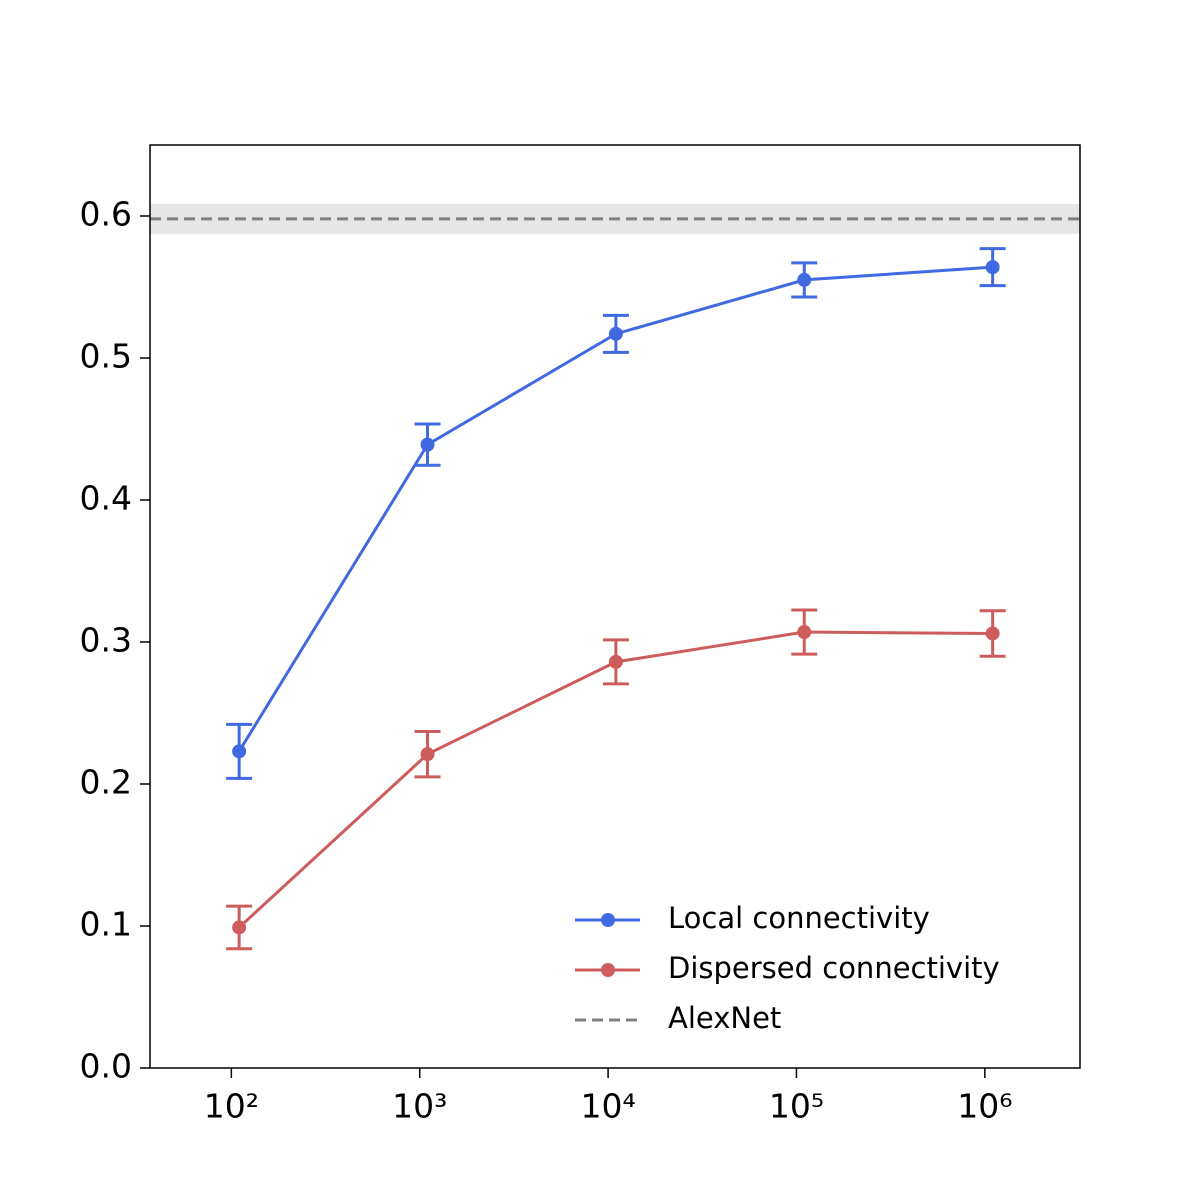 Image resolution: width=1200 pixels, height=1200 pixels. What do you see at coordinates (796, 1106) in the screenshot?
I see `x-tick-label: 10⁵` at bounding box center [796, 1106].